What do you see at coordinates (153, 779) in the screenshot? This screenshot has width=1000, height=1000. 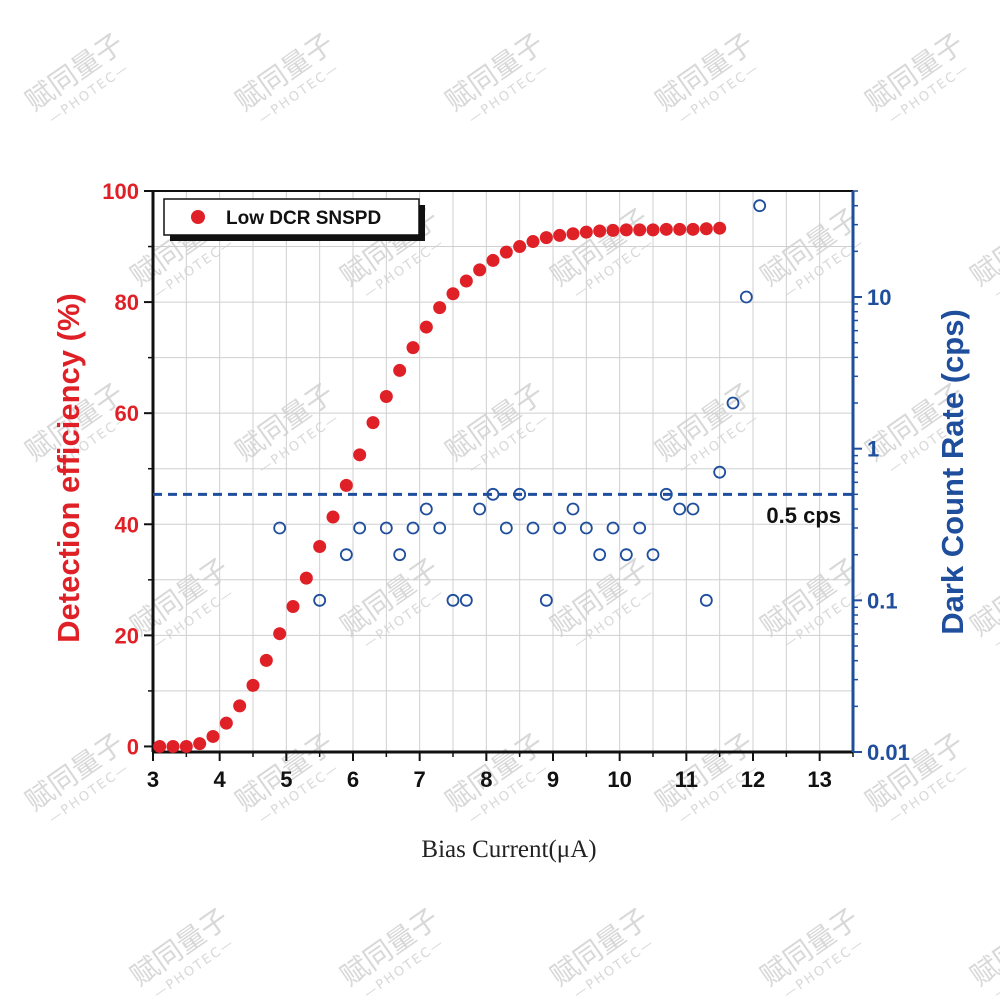 I see `x-tick-label: 3` at bounding box center [153, 779].